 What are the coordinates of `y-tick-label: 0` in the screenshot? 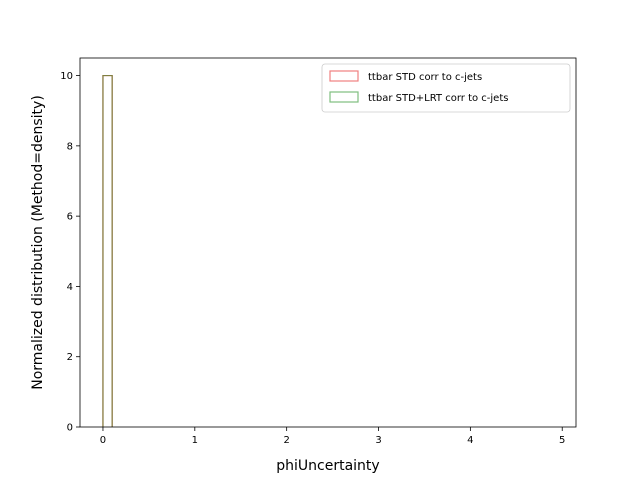 It's located at (70, 428).